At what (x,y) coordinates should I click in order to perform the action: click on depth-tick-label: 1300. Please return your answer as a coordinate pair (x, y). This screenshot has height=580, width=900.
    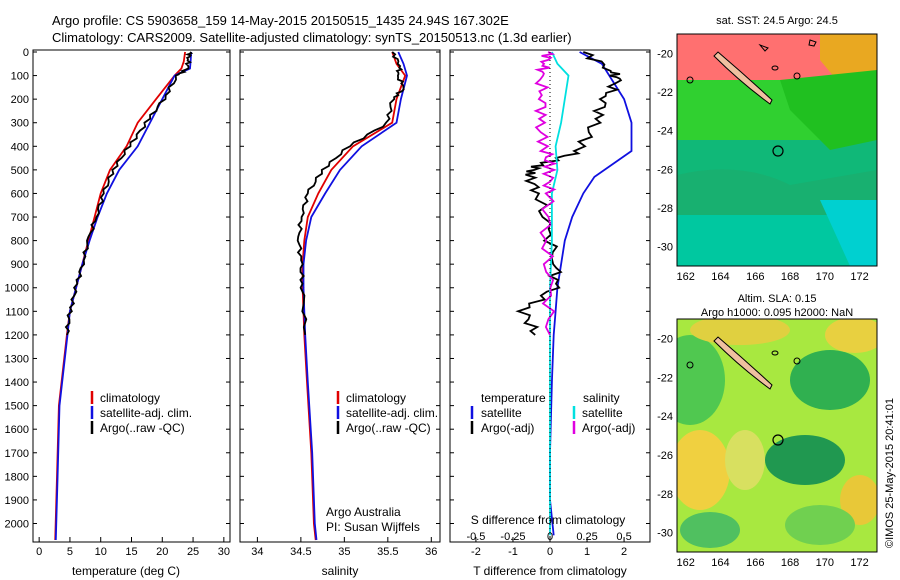
    Looking at the image, I should click on (17, 359).